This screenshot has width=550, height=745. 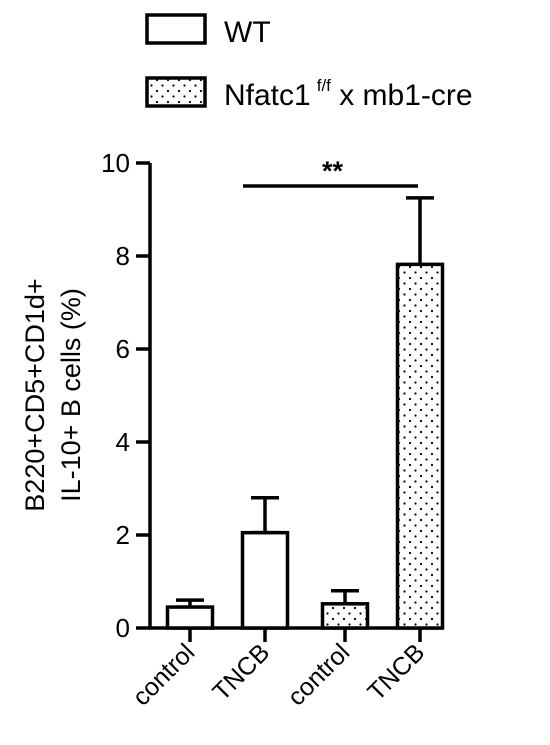 What do you see at coordinates (309, 62) in the screenshot?
I see `legend: WT Nfatc1 f/f x mb1-cre` at bounding box center [309, 62].